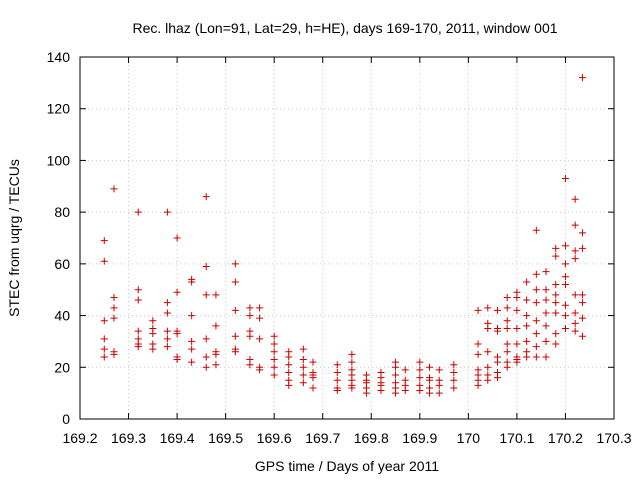 Image resolution: width=640 pixels, height=480 pixels. Describe the element at coordinates (419, 438) in the screenshot. I see `x-tick-label: 169.9` at that location.